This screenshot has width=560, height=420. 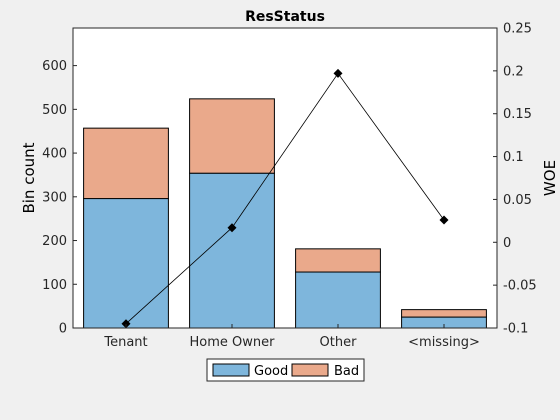 I want to click on y2-tick-label-3: 0.05, so click(x=517, y=200).